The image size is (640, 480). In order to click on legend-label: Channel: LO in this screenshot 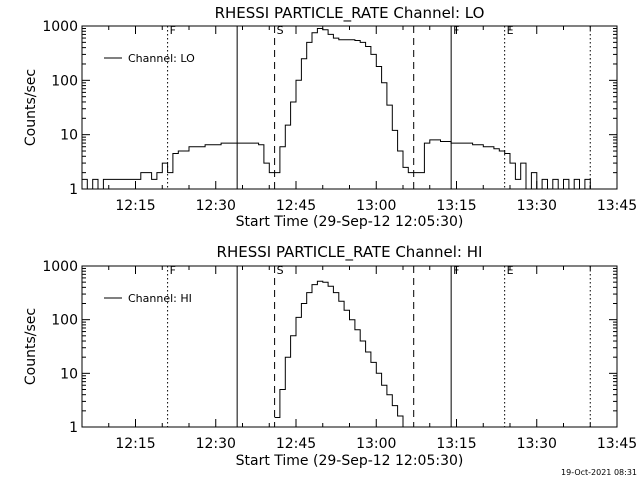, I will do `click(161, 58)`.